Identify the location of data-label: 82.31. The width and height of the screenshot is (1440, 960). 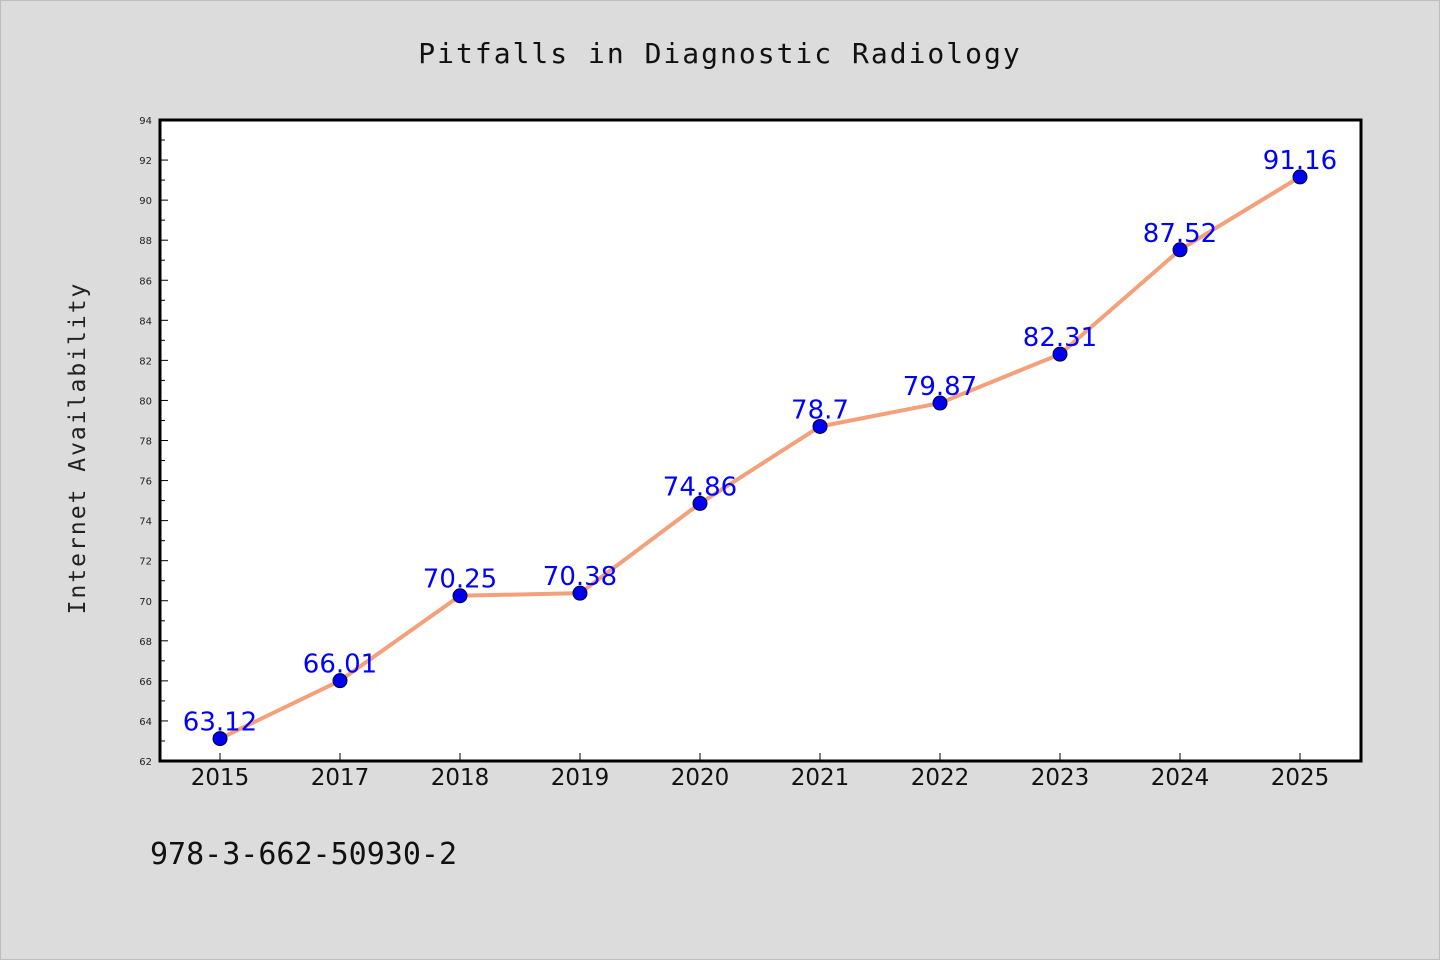
(1060, 338).